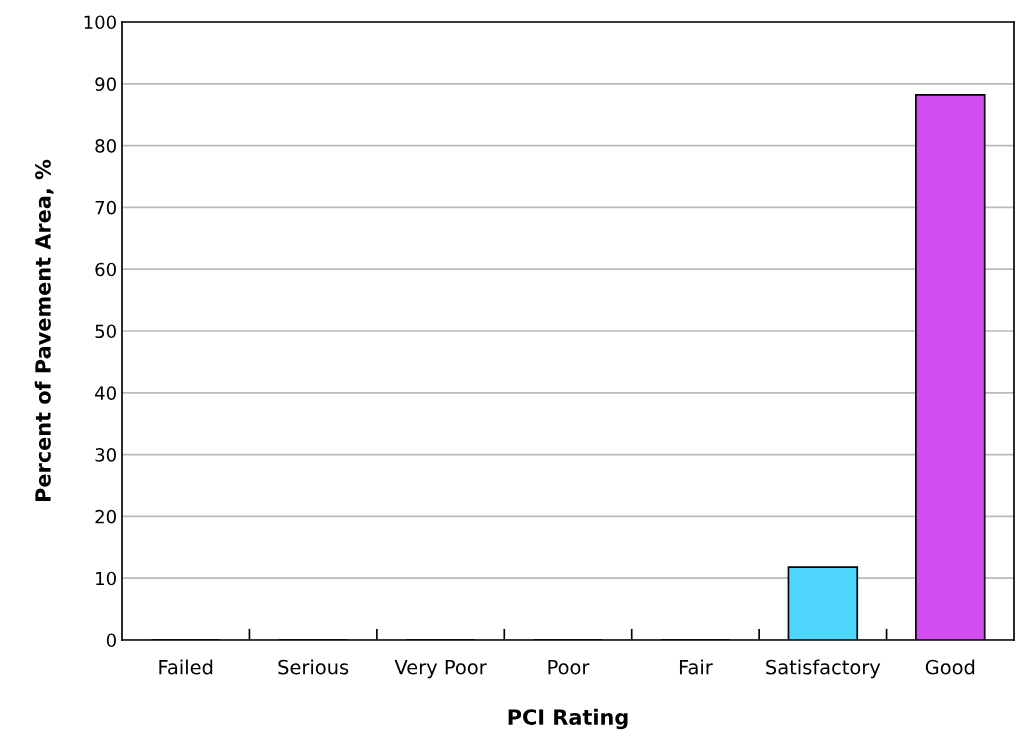 This screenshot has height=744, width=1016. Describe the element at coordinates (186, 667) in the screenshot. I see `x-tick-label: Failed` at that location.